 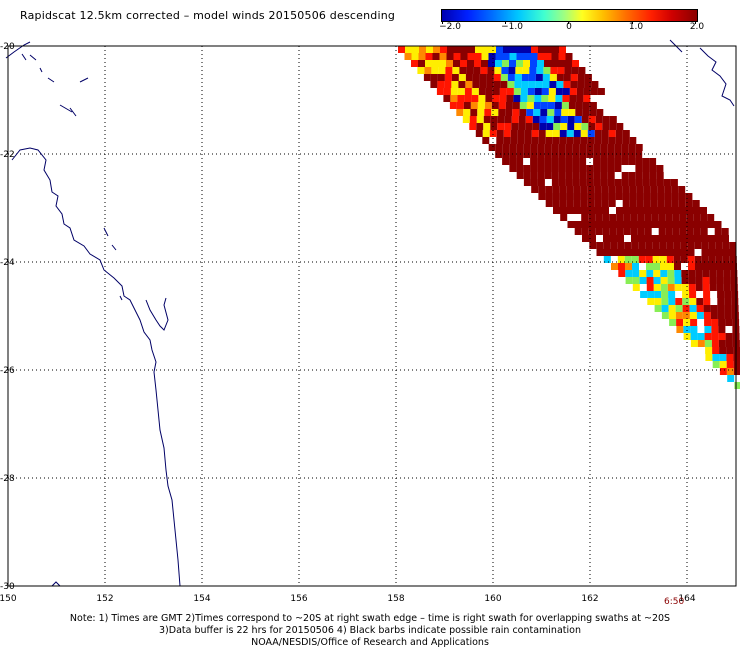 I want to click on lat-label: -26, so click(x=7, y=371).